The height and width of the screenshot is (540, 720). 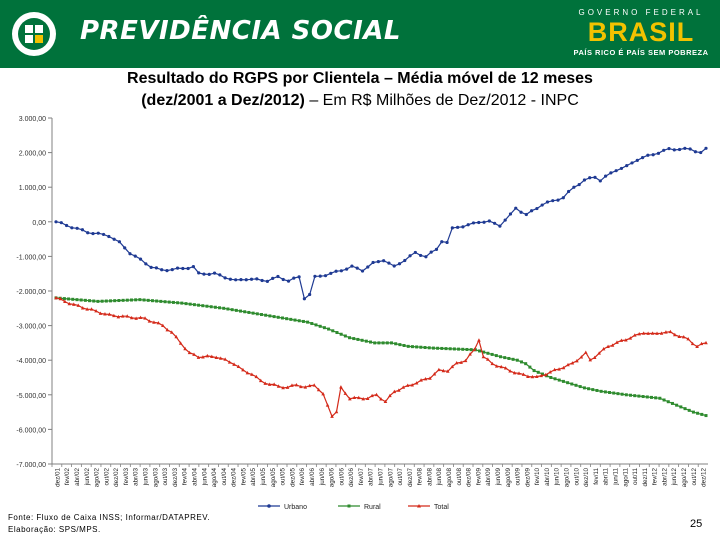 I want to click on y-tick-label: -1.000,00, so click(x=31, y=257).